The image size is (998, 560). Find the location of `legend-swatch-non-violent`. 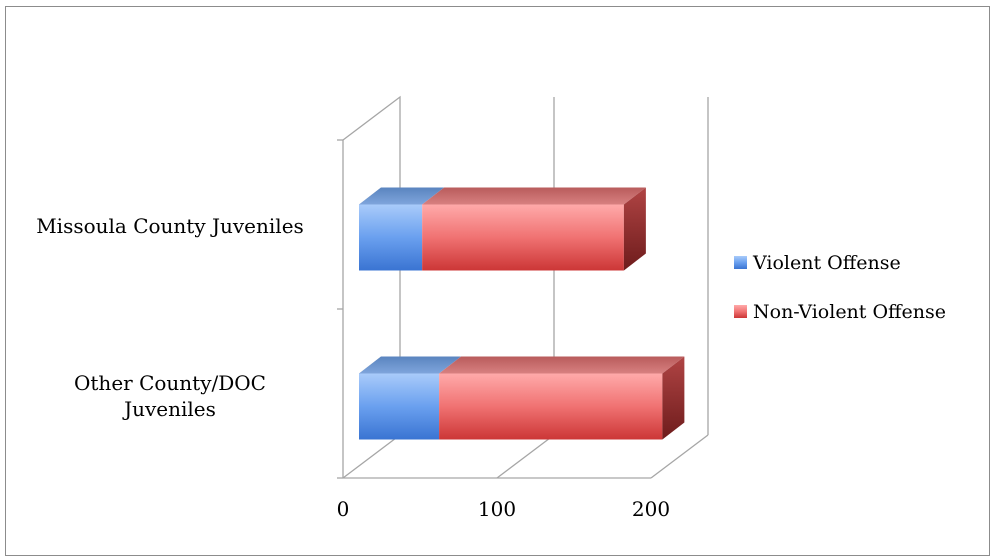

legend-swatch-non-violent is located at coordinates (740, 311).